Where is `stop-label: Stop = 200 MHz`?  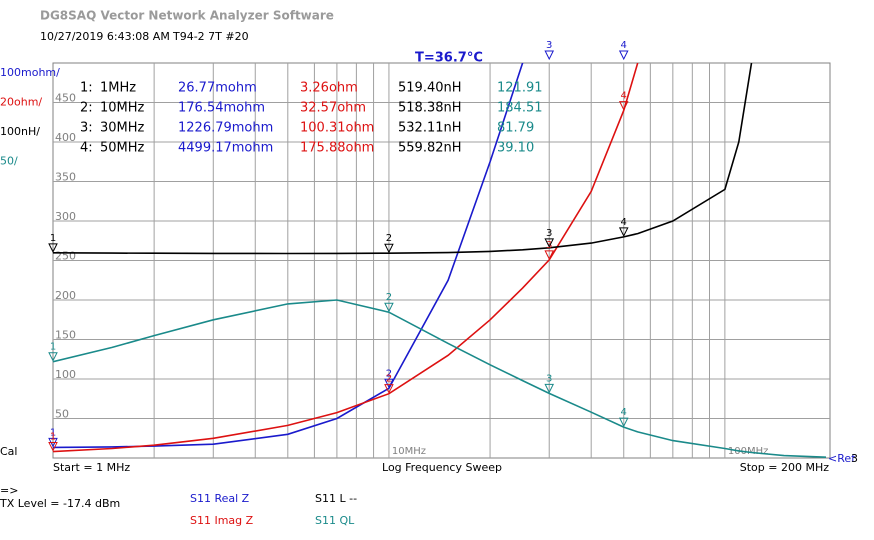
stop-label: Stop = 200 MHz is located at coordinates (784, 467).